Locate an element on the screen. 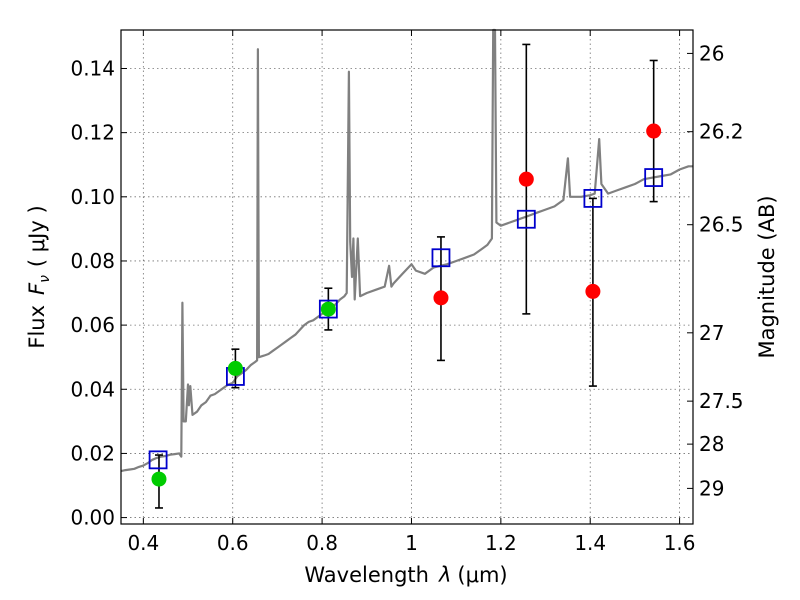 This screenshot has width=800, height=600. y2-tick-label: 26.2 is located at coordinates (721, 132).